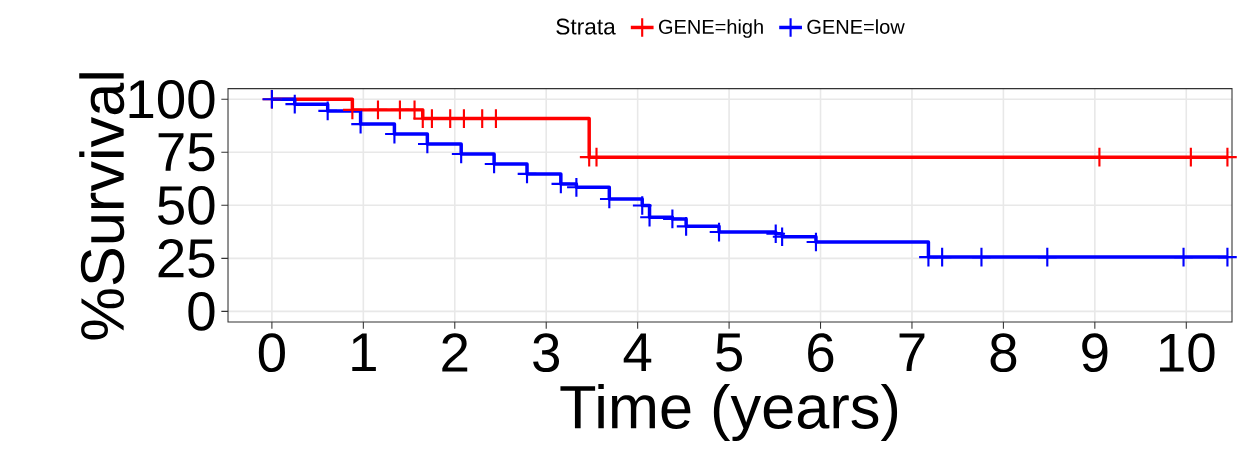 This screenshot has width=1238, height=466. Describe the element at coordinates (1187, 353) in the screenshot. I see `x-tick-label: 10` at that location.